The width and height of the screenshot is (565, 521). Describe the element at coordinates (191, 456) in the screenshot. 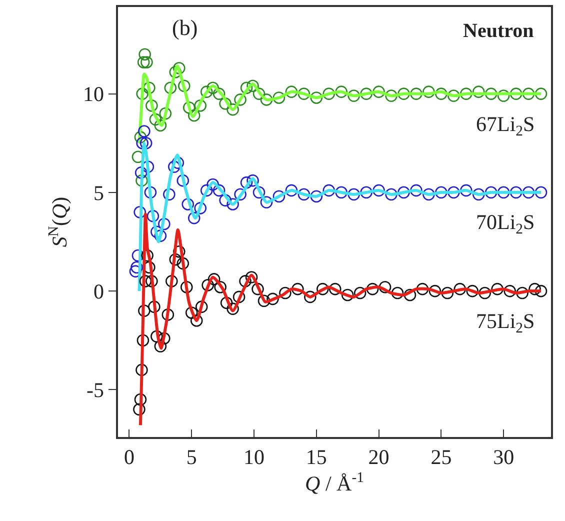

I see `x-tick-label: 5` at that location.